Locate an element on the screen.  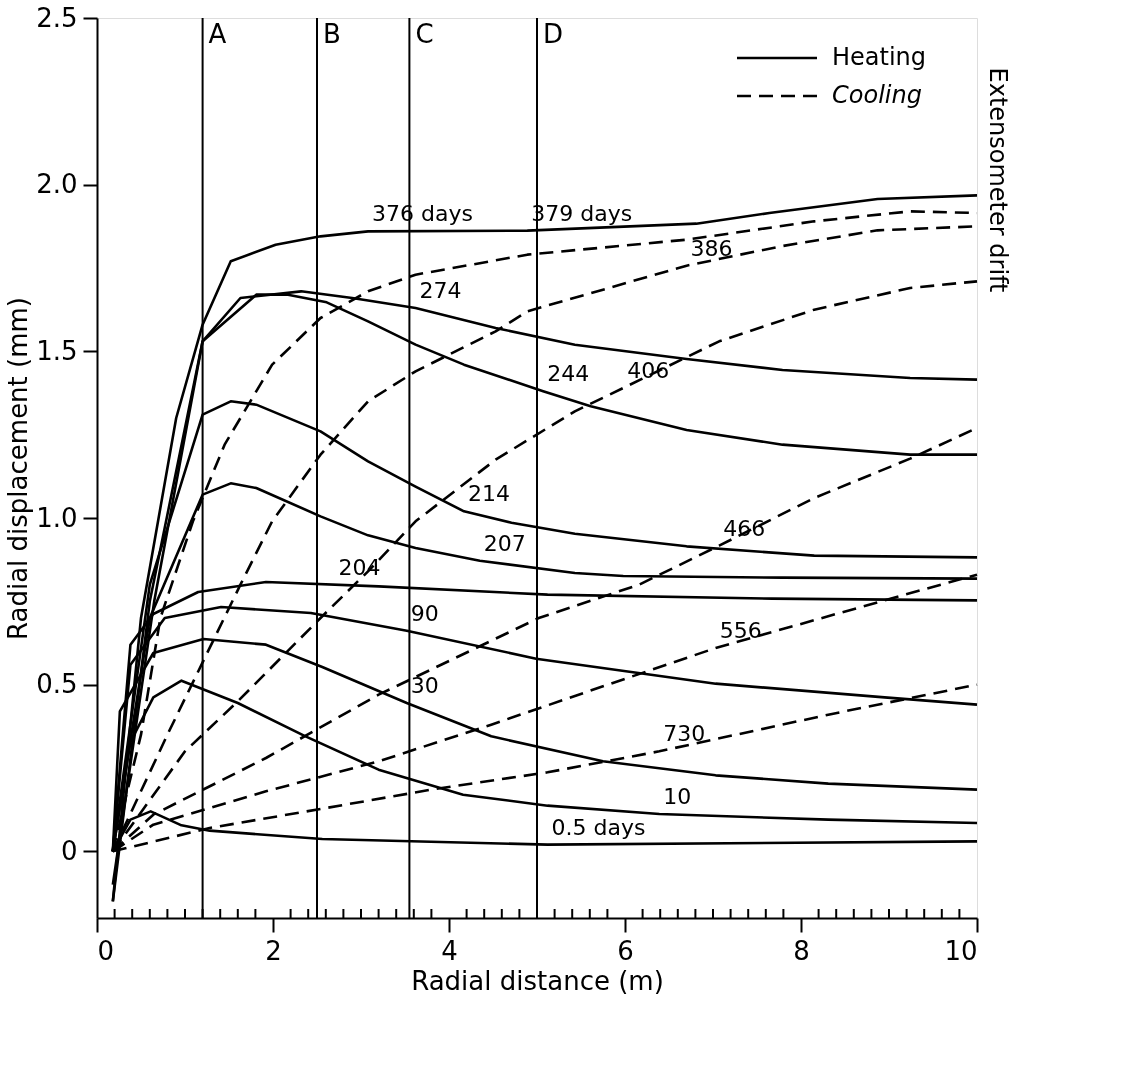
annotation: 10 is located at coordinates (677, 796).